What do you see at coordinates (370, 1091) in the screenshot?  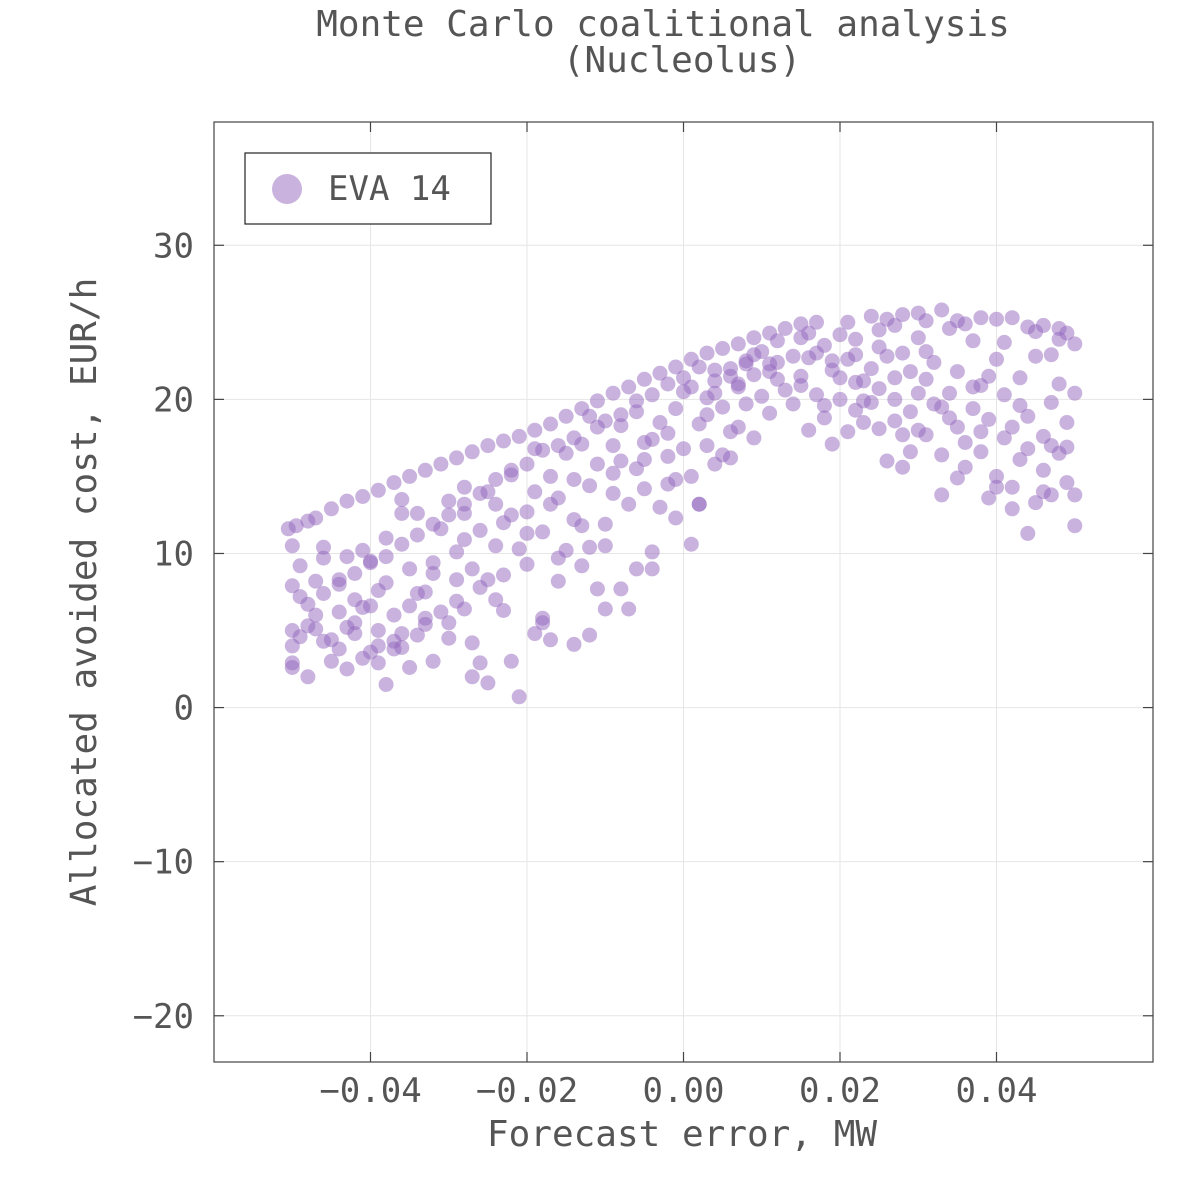 I see `x-tick-label: −0.04` at bounding box center [370, 1091].